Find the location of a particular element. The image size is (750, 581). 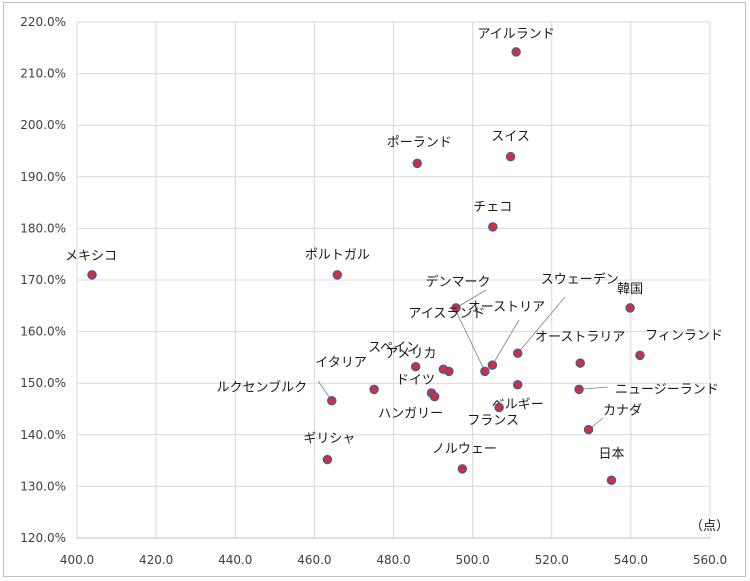

point-label: ギリシャ is located at coordinates (329, 439).